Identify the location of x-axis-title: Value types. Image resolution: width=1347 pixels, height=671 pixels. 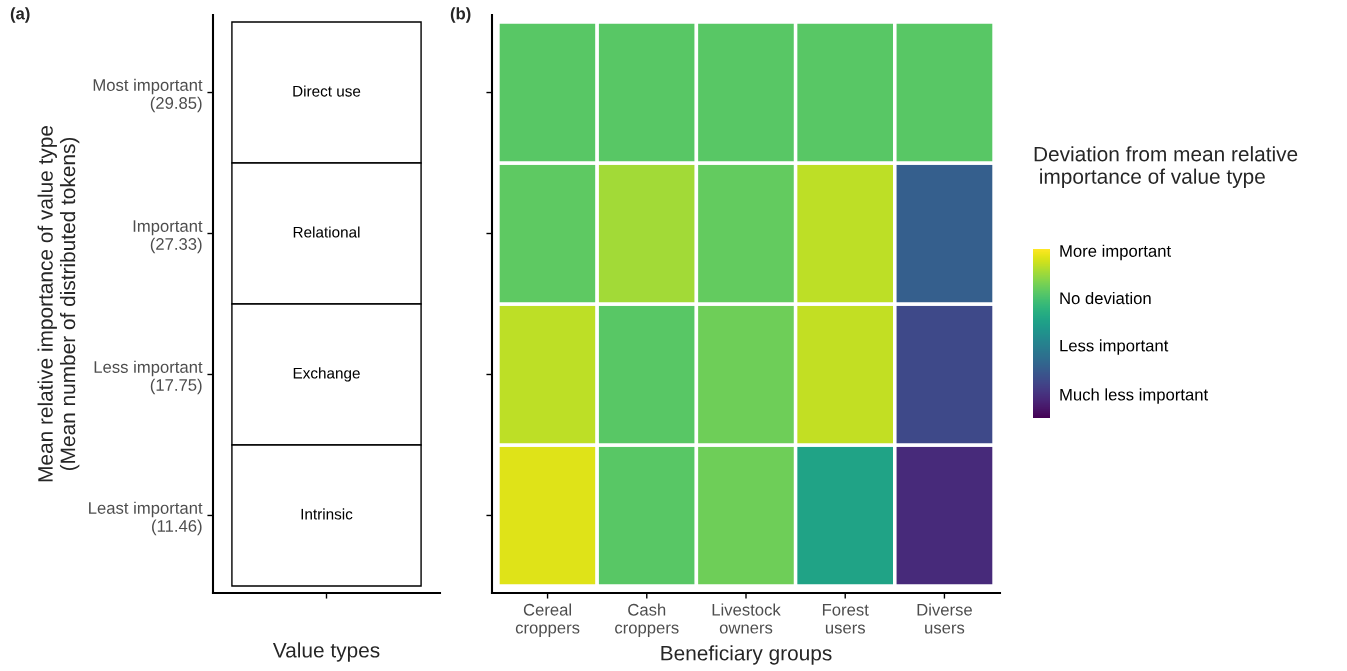
(326, 652).